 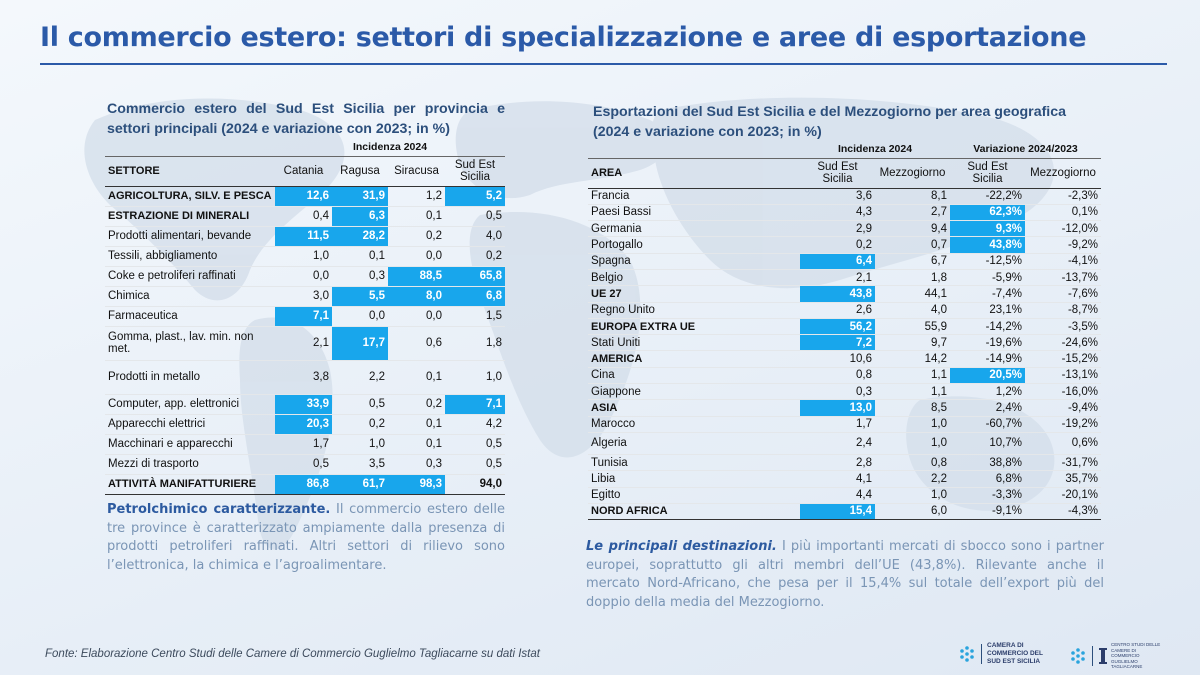 What do you see at coordinates (844, 261) in the screenshot?
I see `table-row: Spagna 6,4 6,7 -12,5% -4,1%` at bounding box center [844, 261].